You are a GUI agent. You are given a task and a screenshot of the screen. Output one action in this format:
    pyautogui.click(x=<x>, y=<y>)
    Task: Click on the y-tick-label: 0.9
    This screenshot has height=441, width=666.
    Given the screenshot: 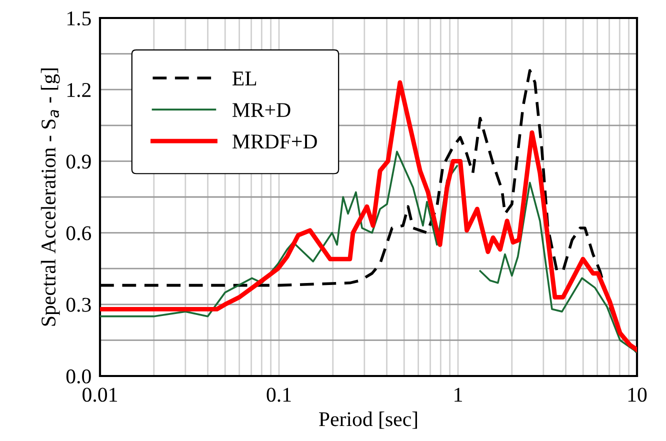 What is the action you would take?
    pyautogui.click(x=78, y=161)
    